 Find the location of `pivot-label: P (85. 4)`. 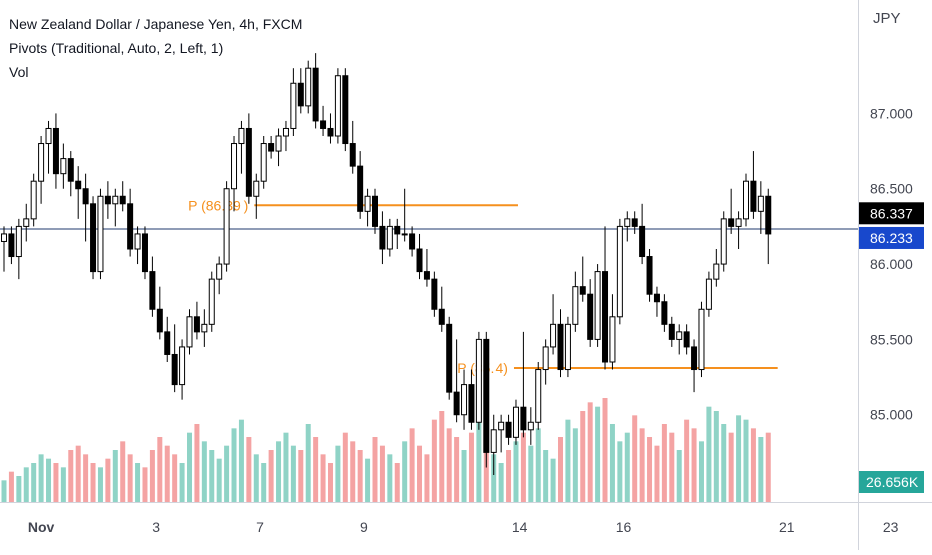

pivot-label: P (85. 4) is located at coordinates (482, 368).